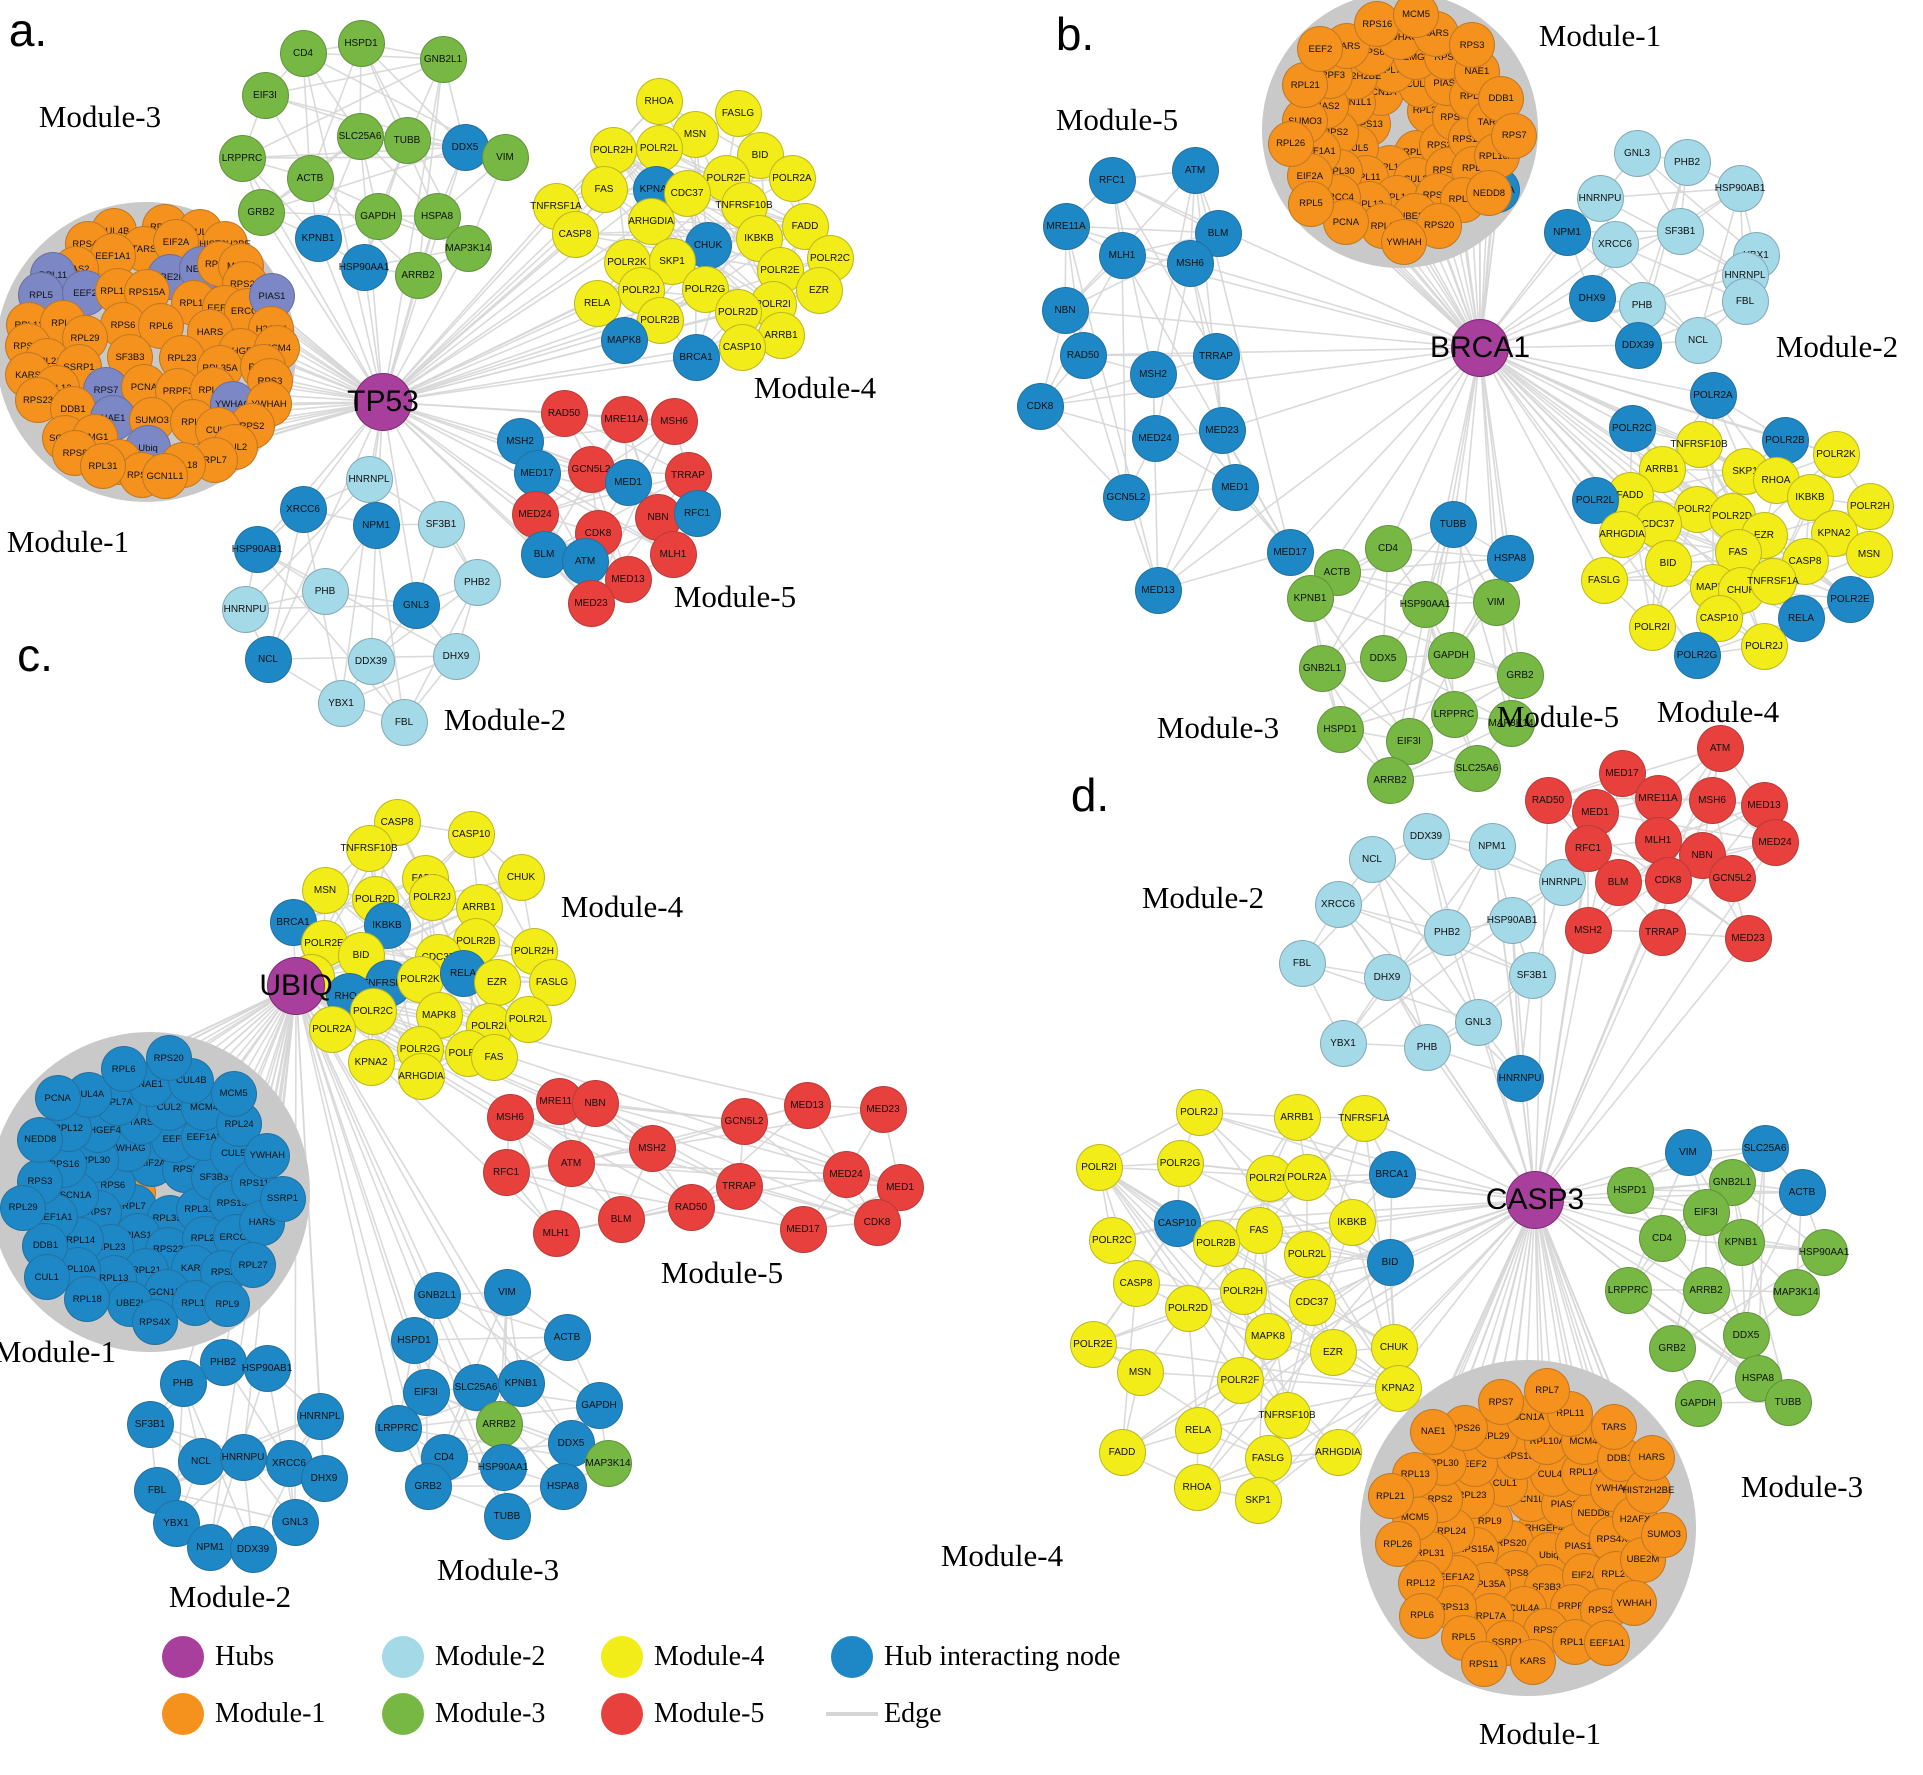  Describe the element at coordinates (441, 524) in the screenshot. I see `node-sf3b1: SF3B1` at that location.